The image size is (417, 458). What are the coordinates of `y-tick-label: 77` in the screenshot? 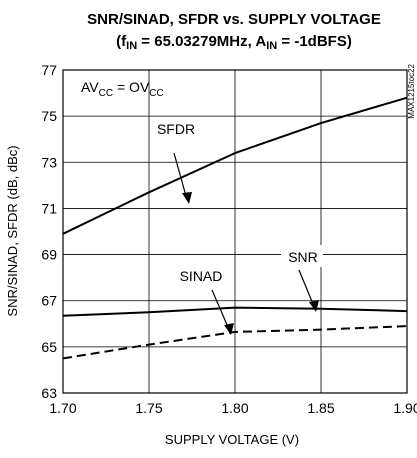 It's located at (49, 70).